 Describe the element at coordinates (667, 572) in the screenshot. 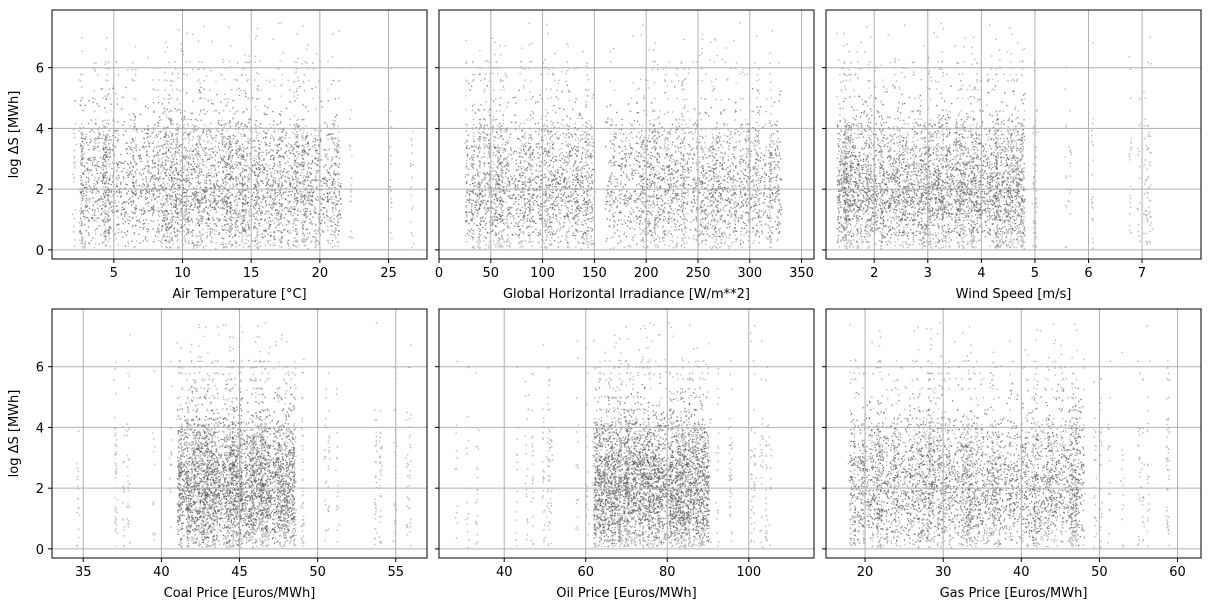

I see `x-tick-label: 80` at that location.